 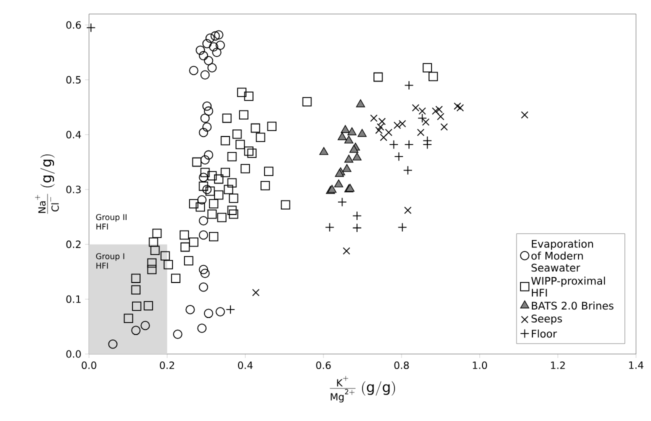 I want to click on y-tick-label: 0.4, so click(x=73, y=134).